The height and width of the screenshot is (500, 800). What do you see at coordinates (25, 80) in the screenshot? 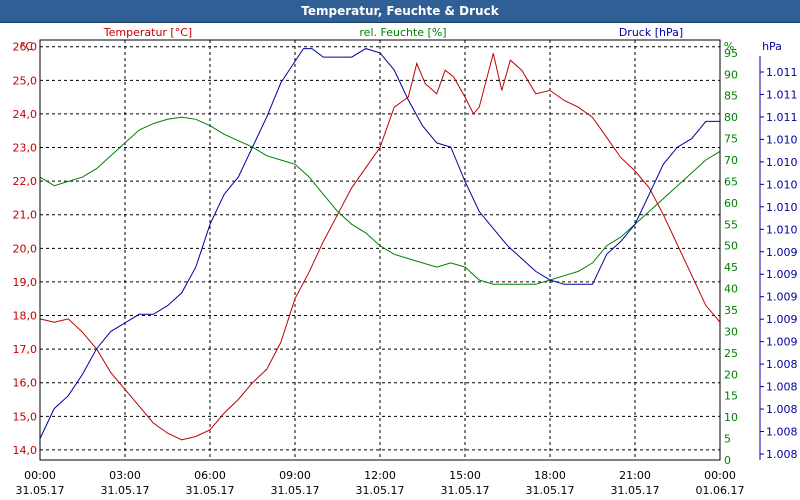
I see `left-tick-label: 25,0` at bounding box center [25, 80].